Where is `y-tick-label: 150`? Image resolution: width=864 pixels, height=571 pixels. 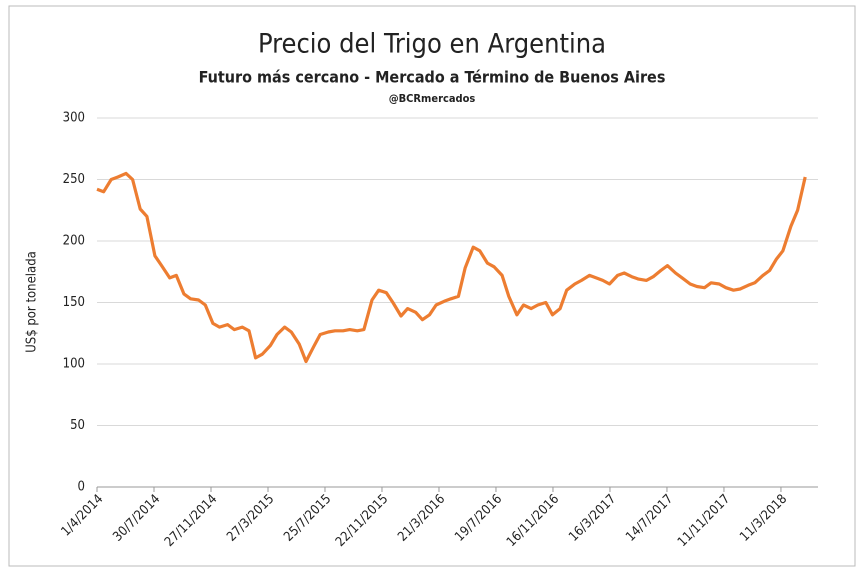
y-tick-label: 150 is located at coordinates (74, 302).